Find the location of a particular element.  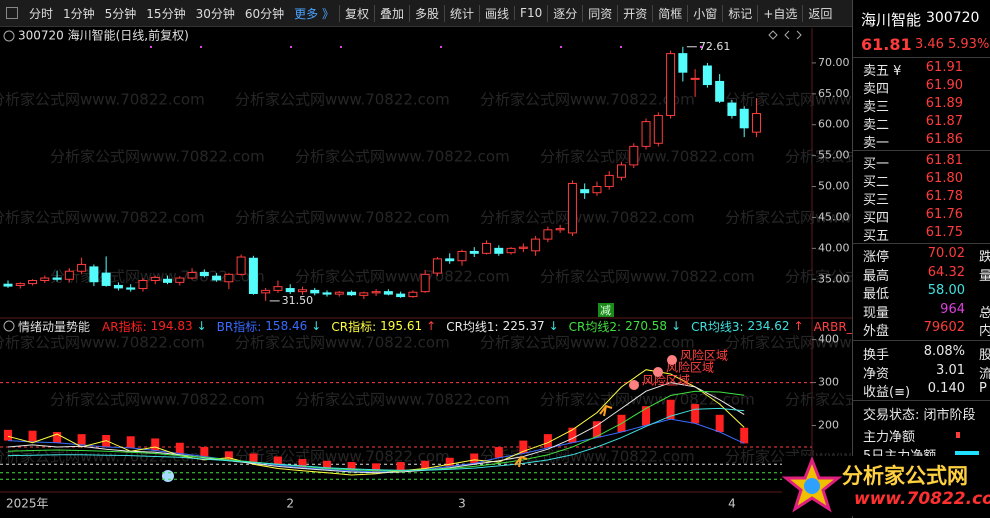

toolbar-button: 开资 is located at coordinates (634, 13).